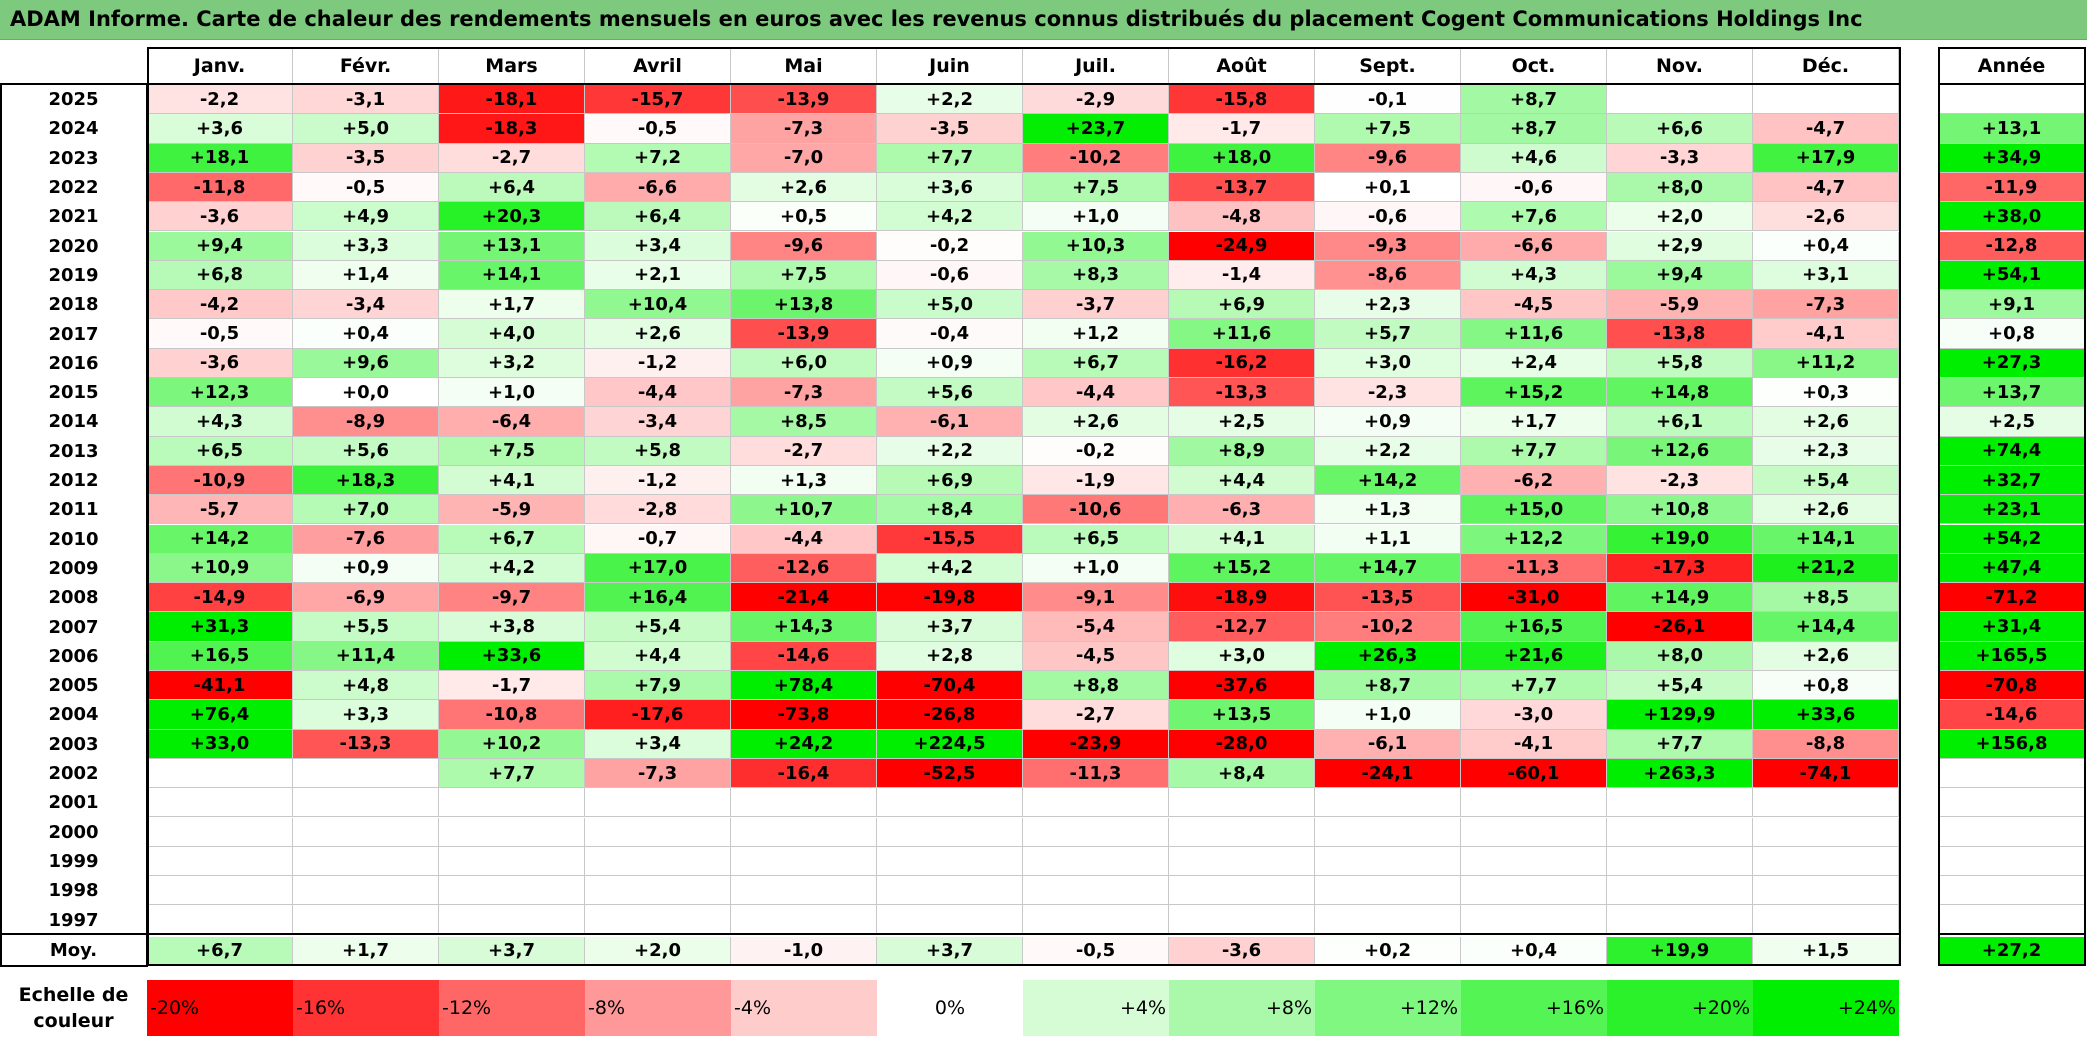 The width and height of the screenshot is (2087, 1037). I want to click on heatmap-cell: +19,0, so click(1680, 539).